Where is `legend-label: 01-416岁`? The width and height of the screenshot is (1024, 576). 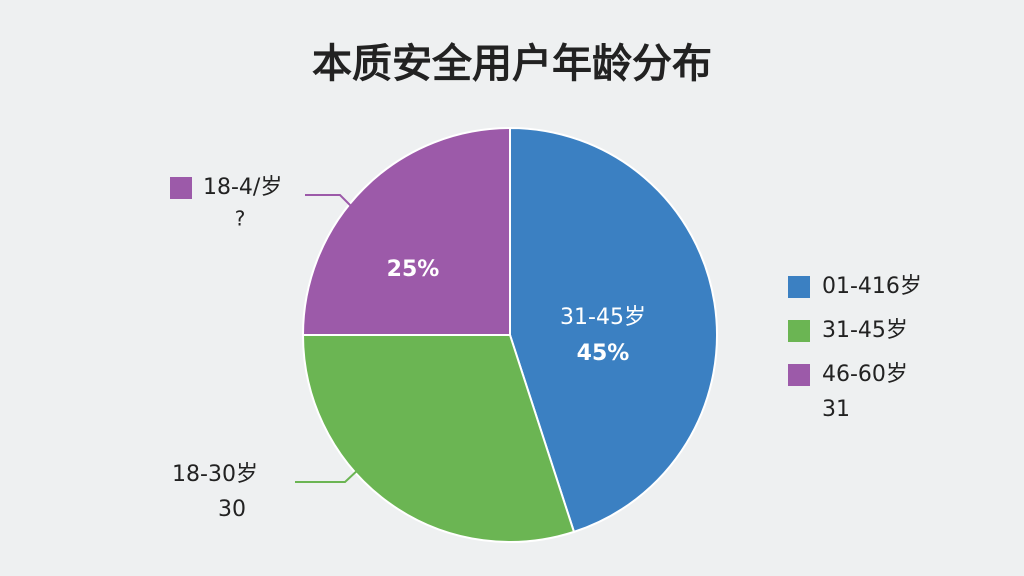 legend-label: 01-416岁 is located at coordinates (872, 286).